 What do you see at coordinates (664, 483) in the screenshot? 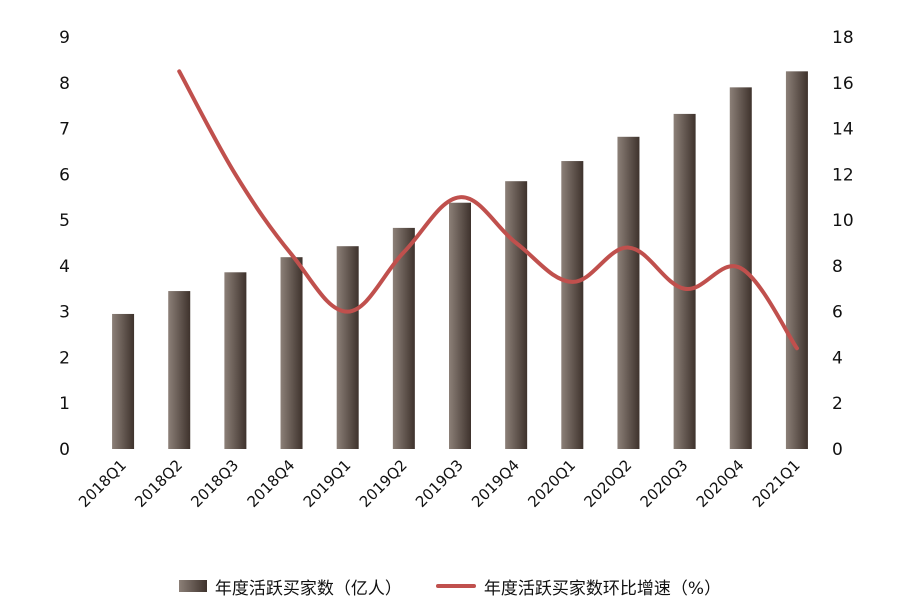
I see `x-tick-label: 2020Q3` at bounding box center [664, 483].